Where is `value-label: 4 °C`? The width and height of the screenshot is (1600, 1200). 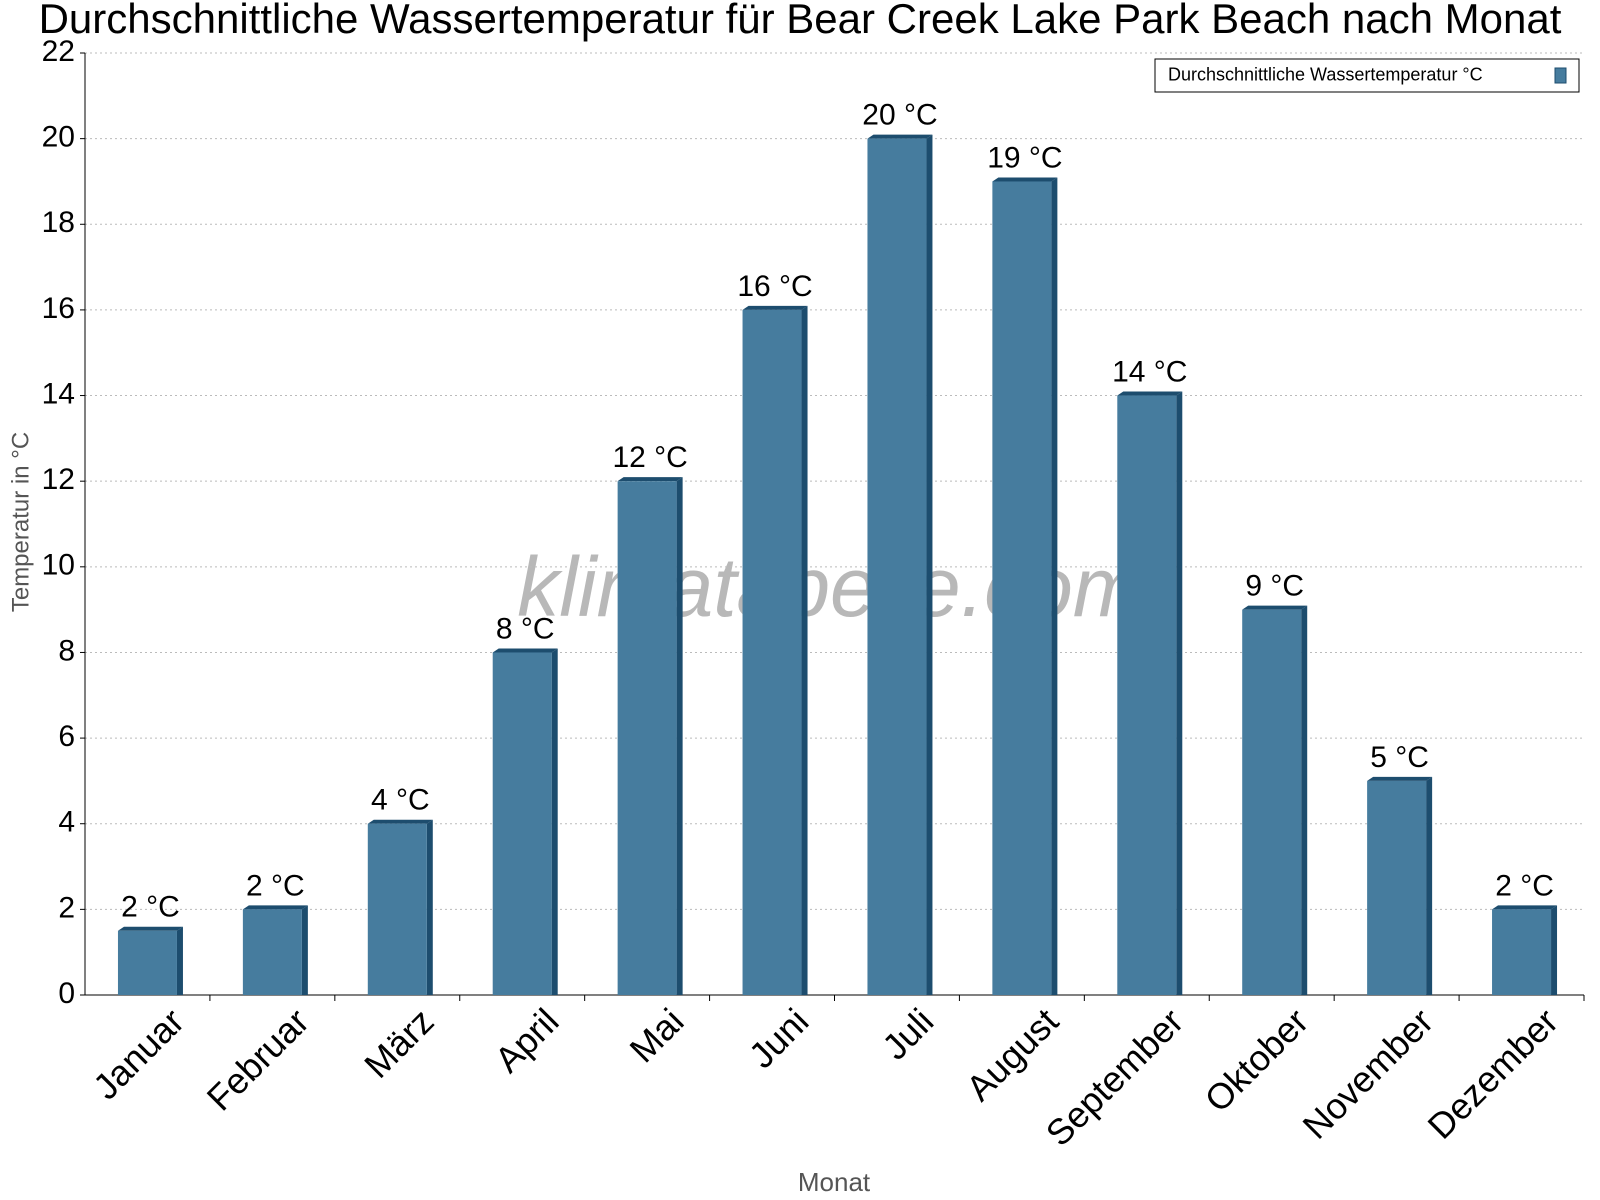
value-label: 4 °C is located at coordinates (400, 800).